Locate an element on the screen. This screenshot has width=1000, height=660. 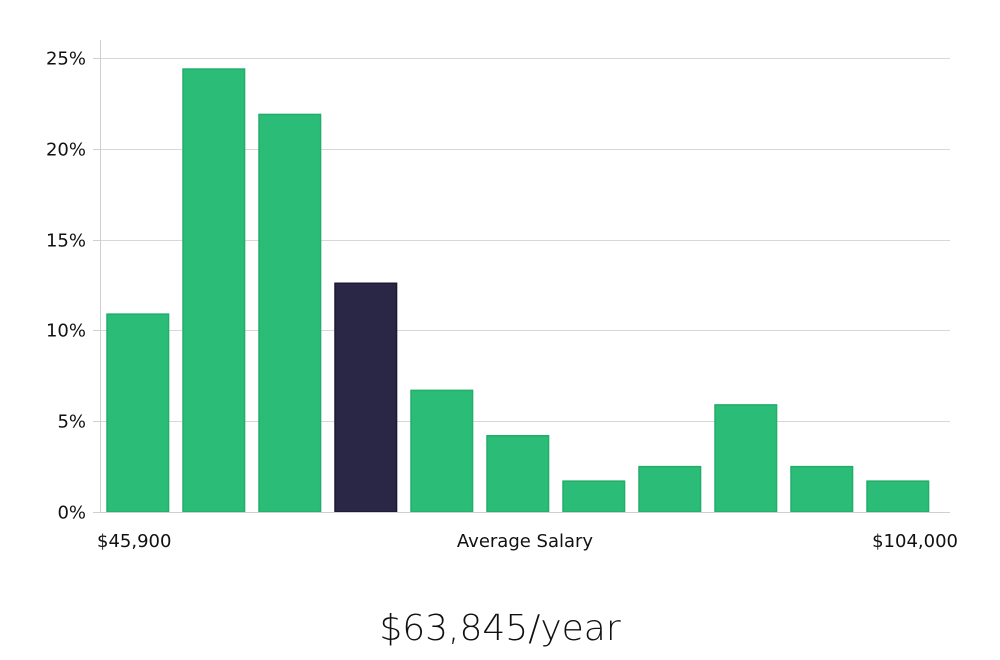
x-max-label: $104,000 is located at coordinates (915, 541).